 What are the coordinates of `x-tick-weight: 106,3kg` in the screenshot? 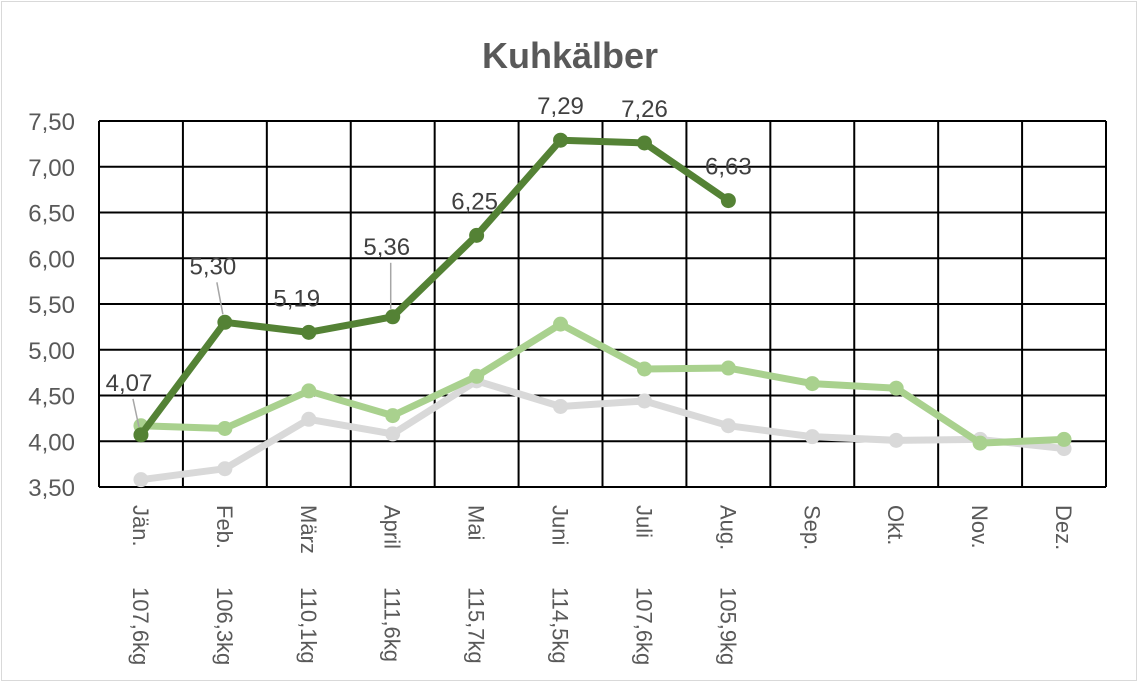 It's located at (224, 626).